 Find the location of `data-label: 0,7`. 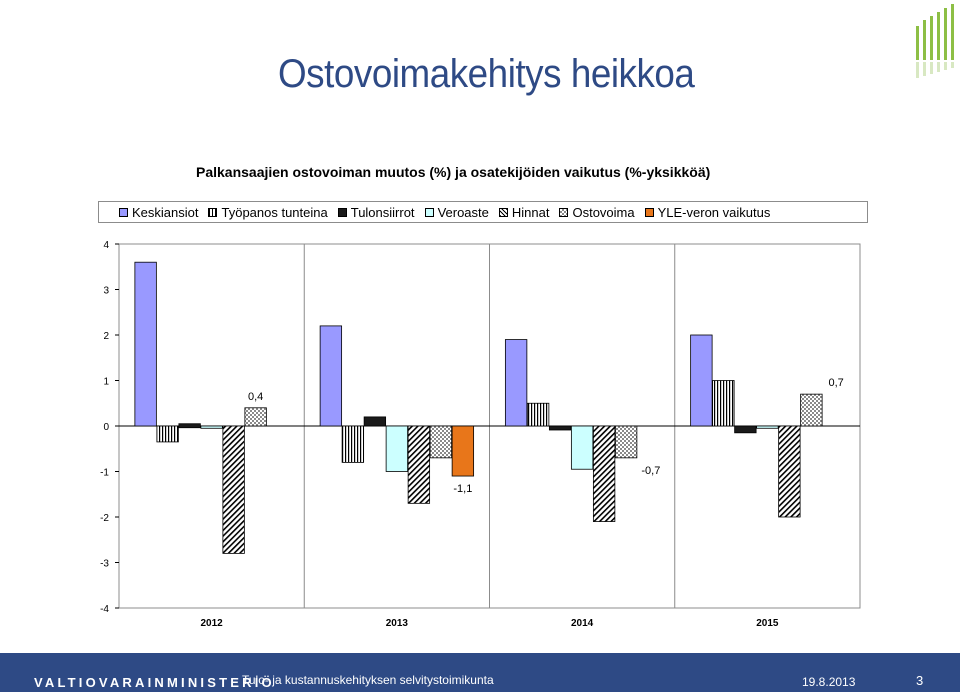

data-label: 0,7 is located at coordinates (835, 383).